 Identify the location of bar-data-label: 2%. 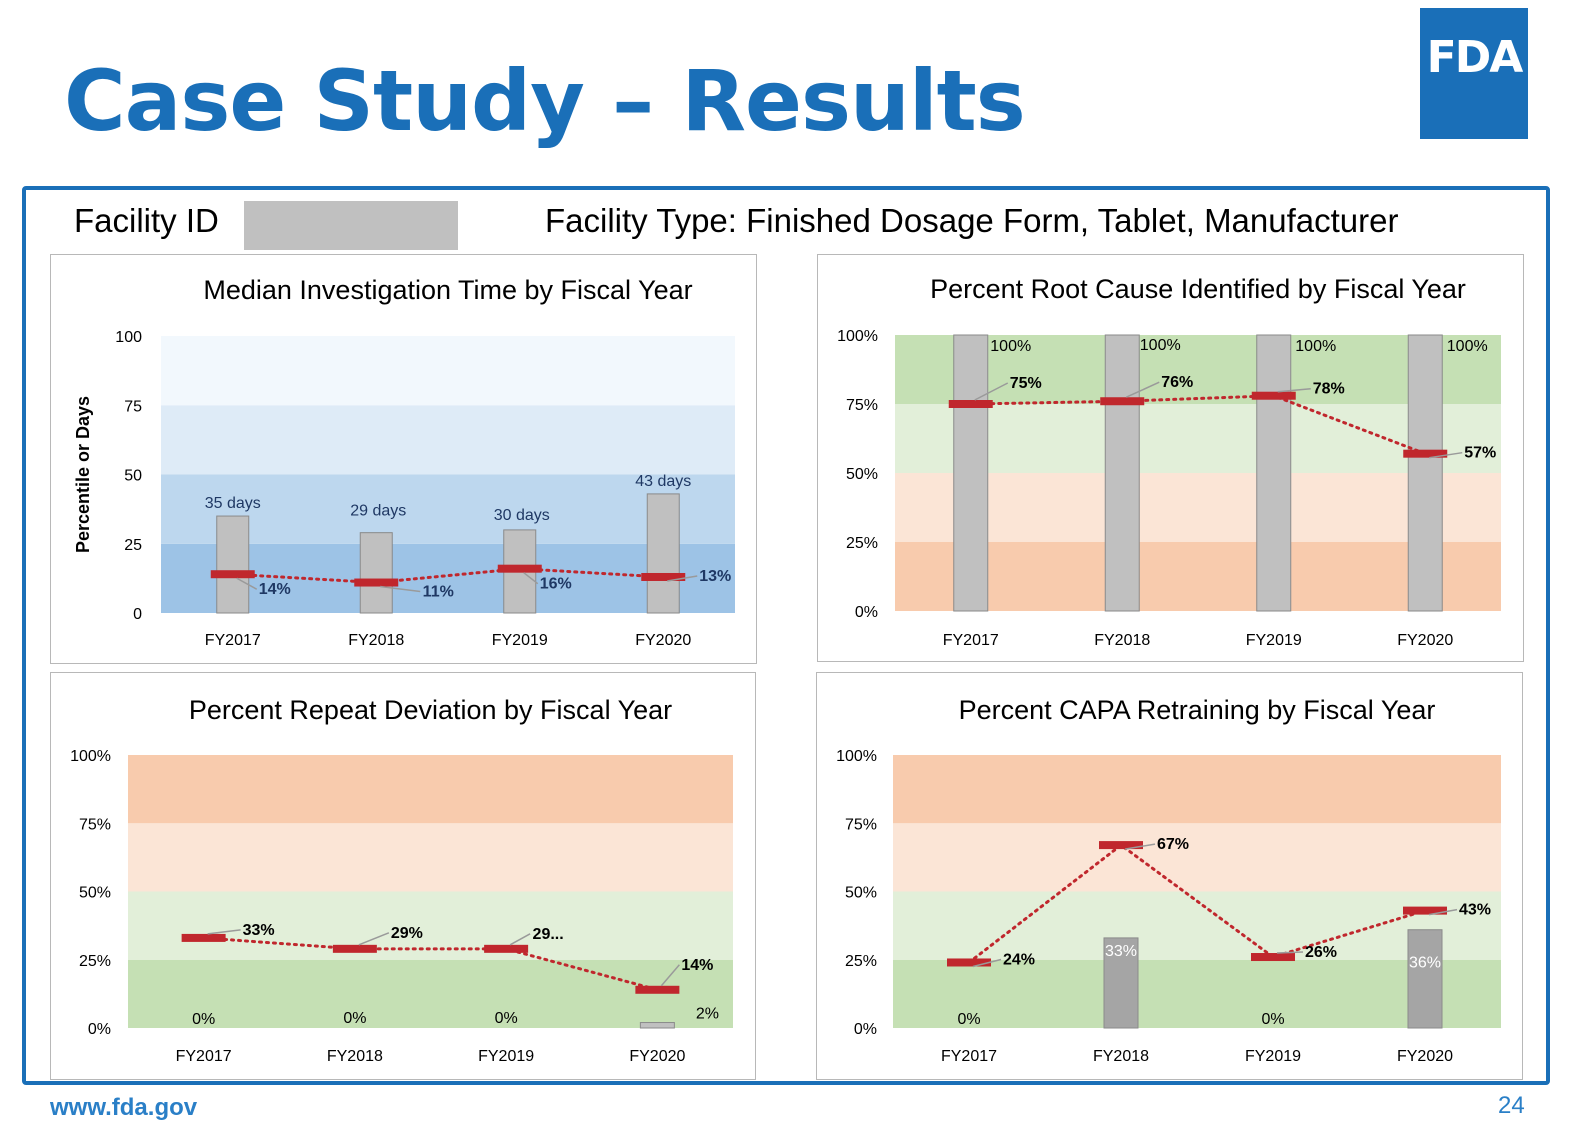
(707, 1014).